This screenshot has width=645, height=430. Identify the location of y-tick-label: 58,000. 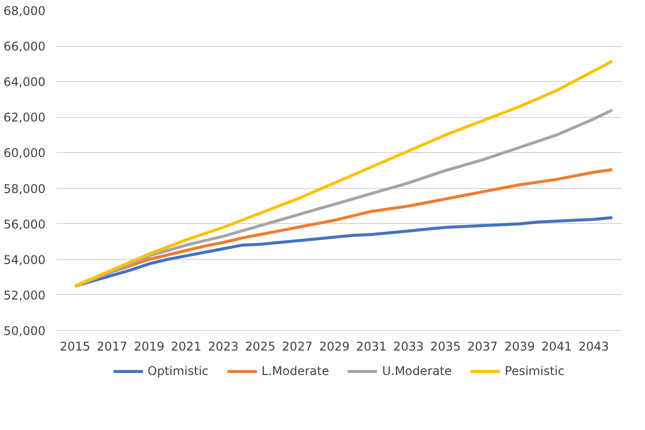
(25, 189).